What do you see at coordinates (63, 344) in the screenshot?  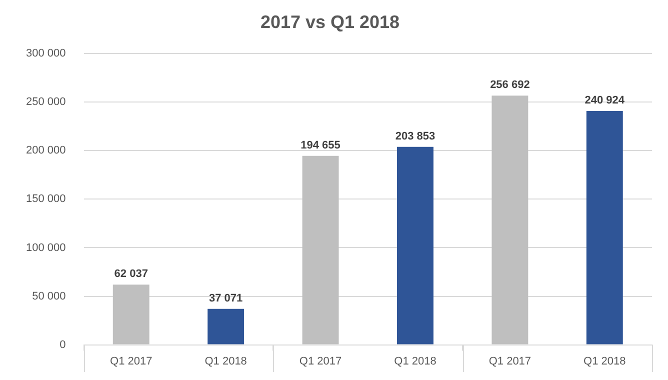 I see `y-tick-label: 0` at bounding box center [63, 344].